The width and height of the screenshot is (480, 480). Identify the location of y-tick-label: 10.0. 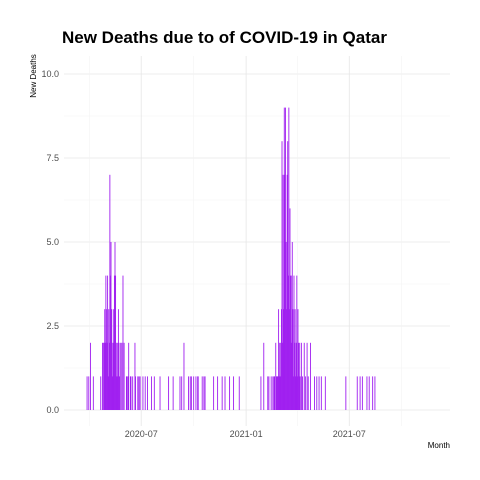
(50, 74).